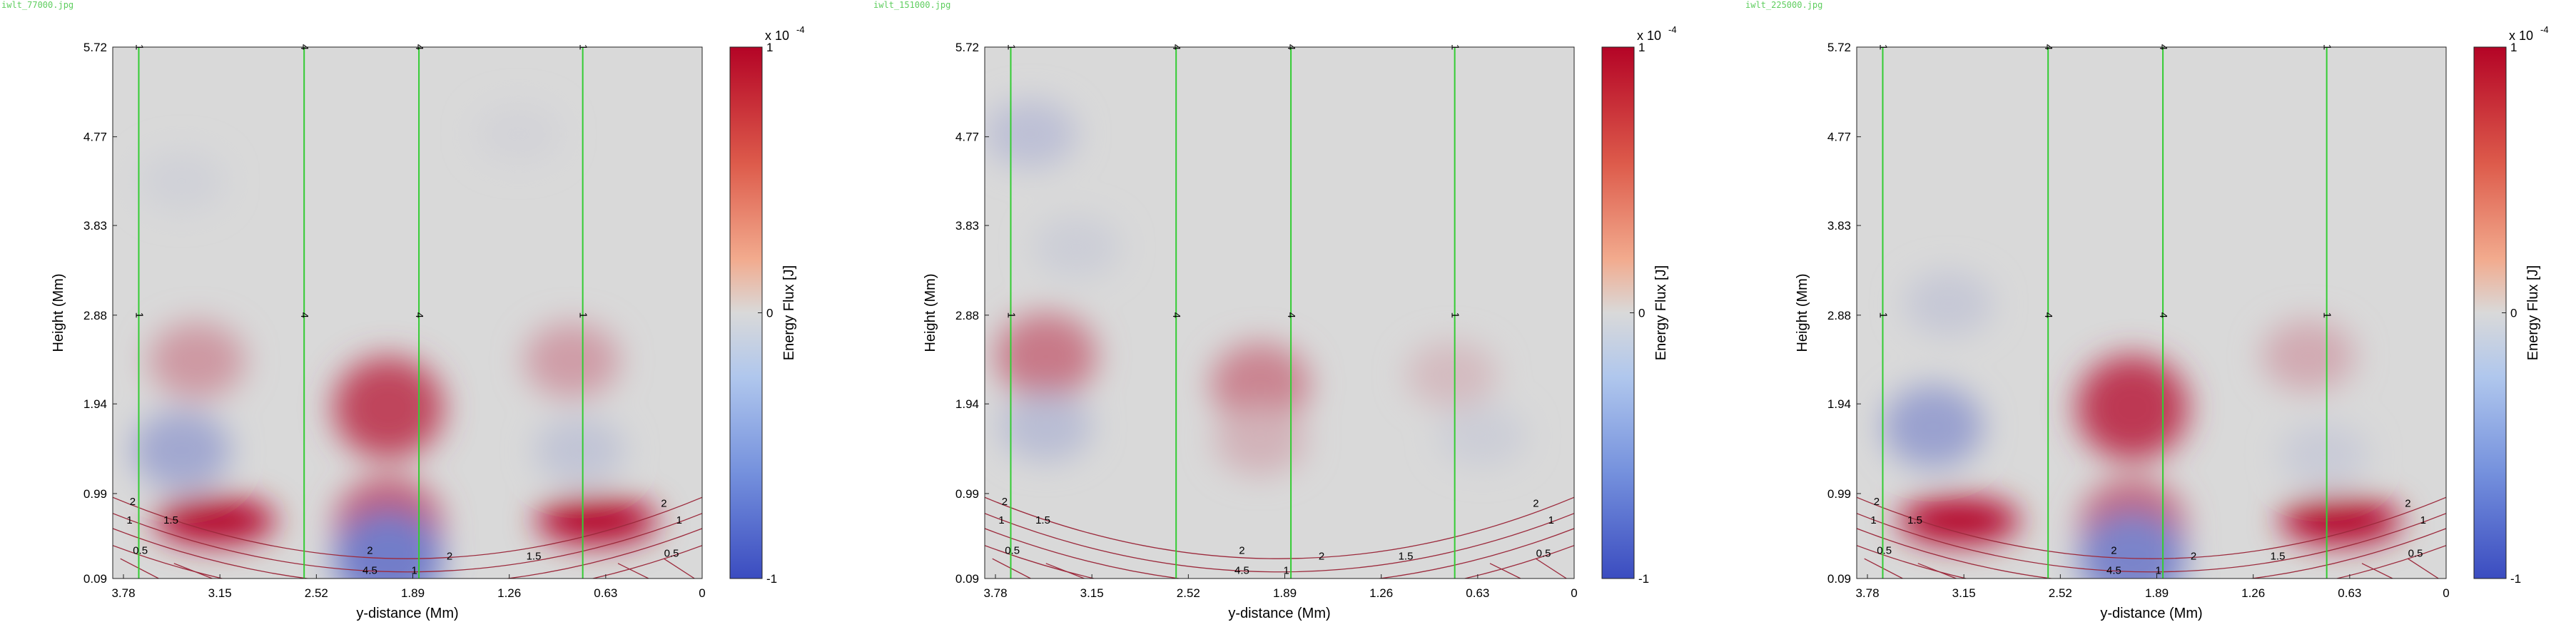 The image size is (2576, 642). I want to click on colorbar-tick-label: -1, so click(2515, 579).